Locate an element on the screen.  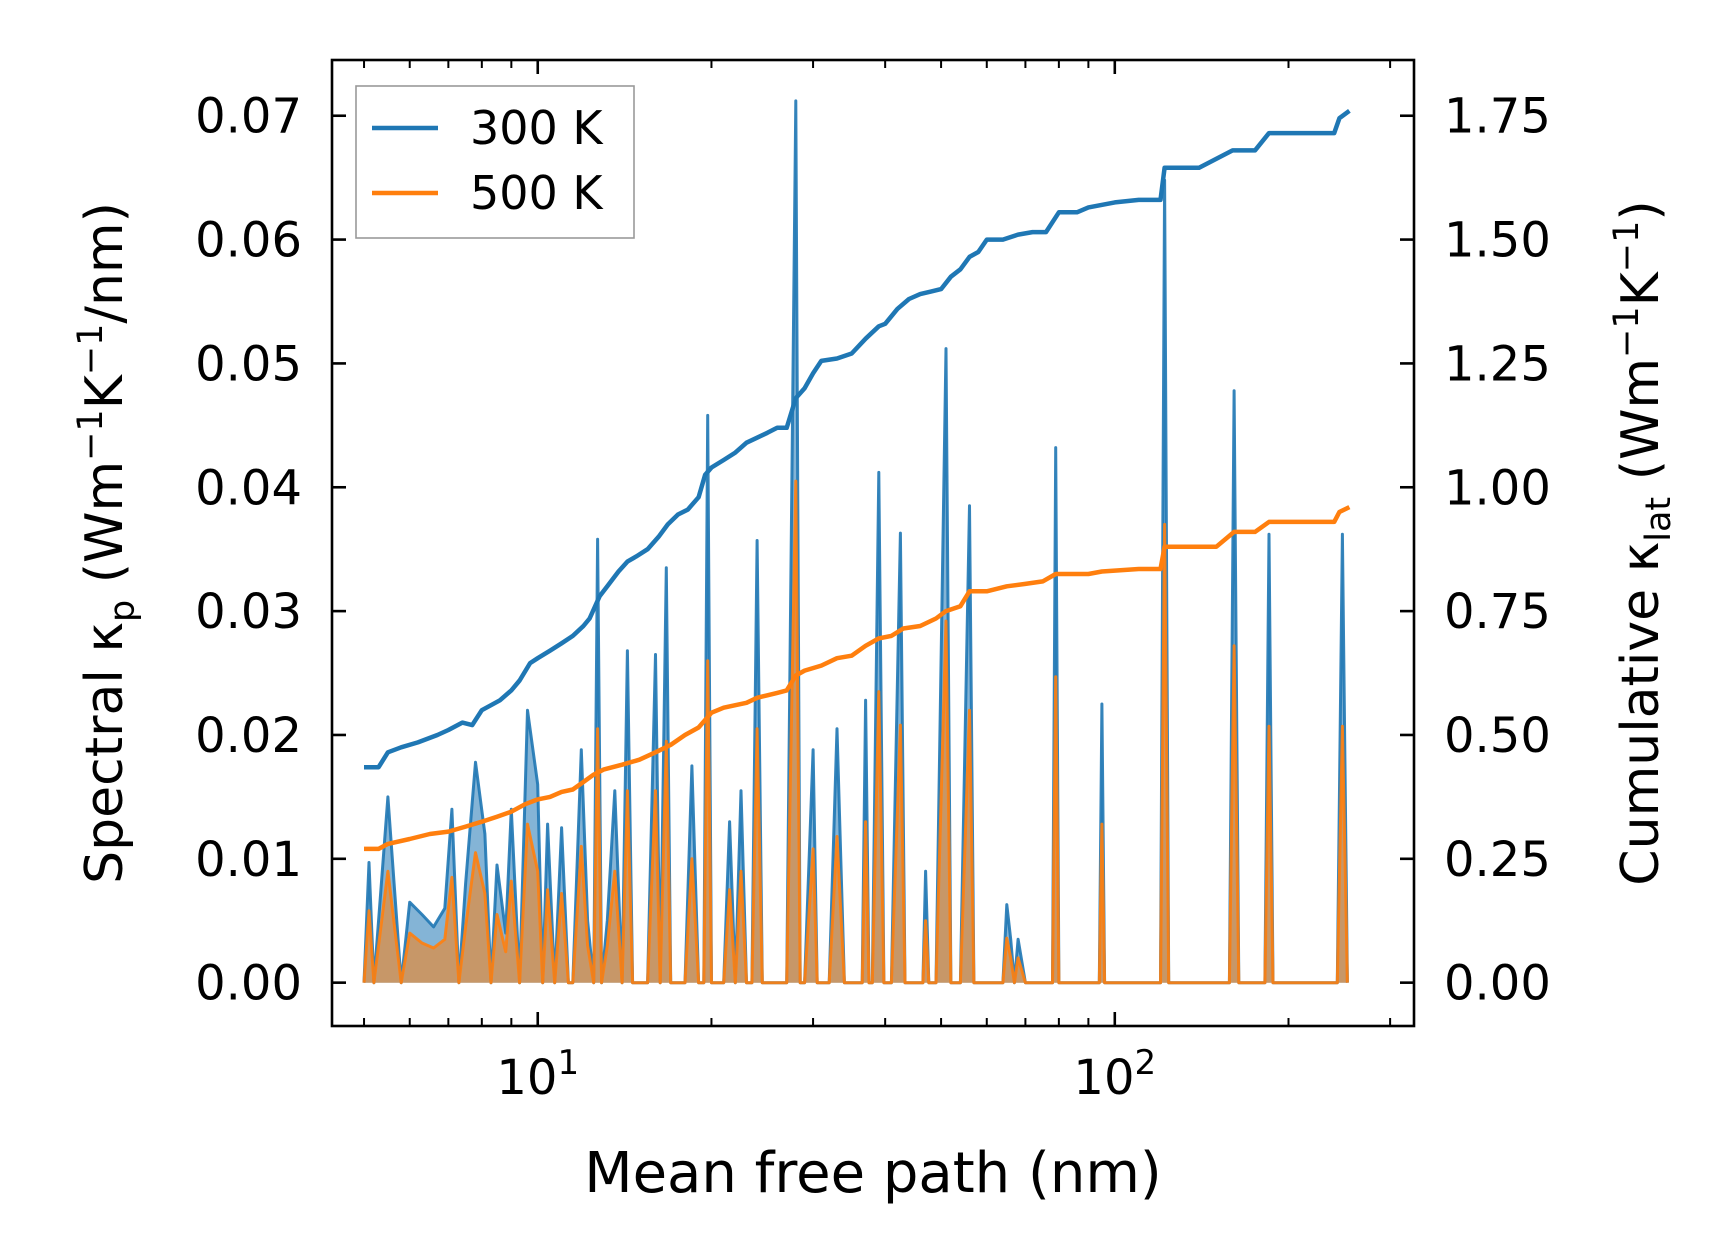
x-tick-label-exponent: 2 is located at coordinates (1146, 1063).